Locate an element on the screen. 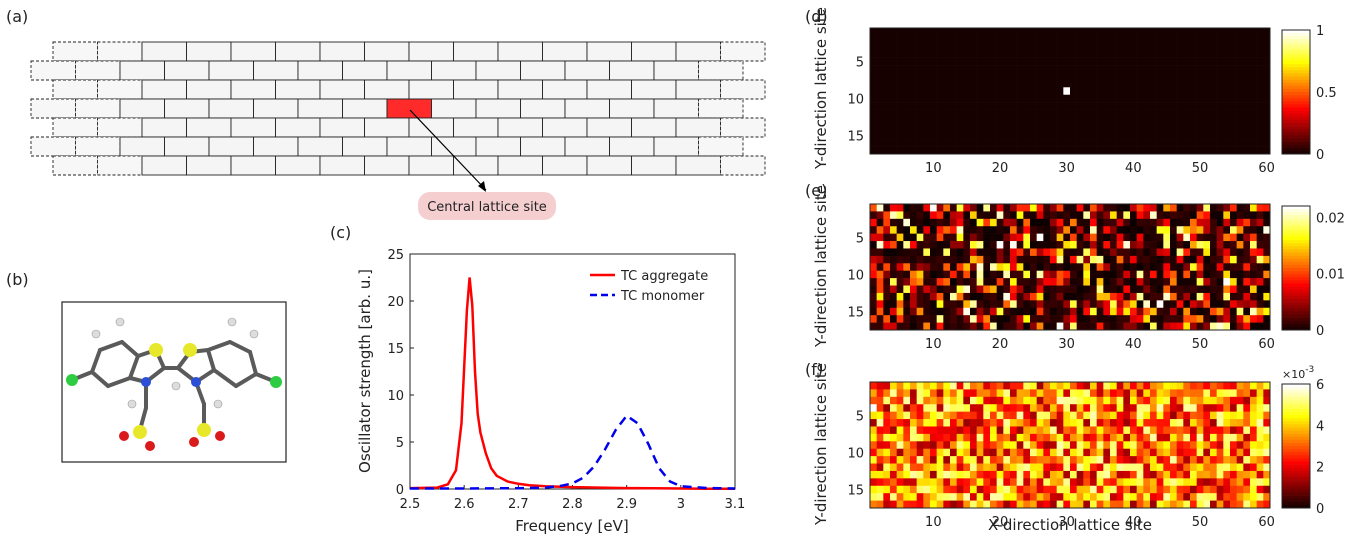 This screenshot has width=1357, height=535. x-tick-label: 2.6 is located at coordinates (464, 504).